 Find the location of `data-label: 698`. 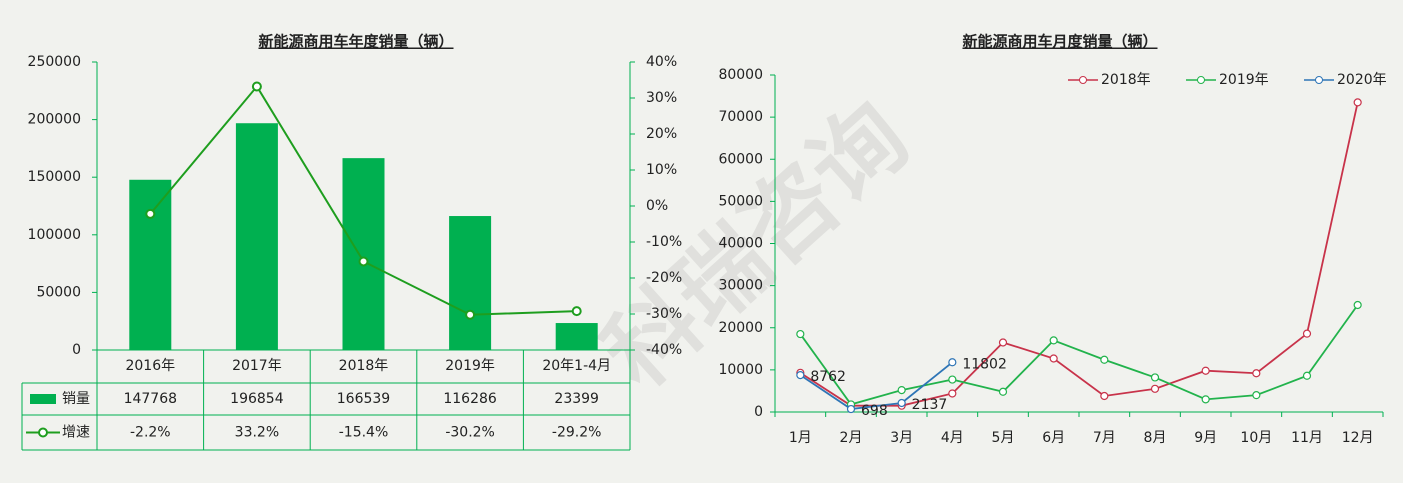

data-label: 698 is located at coordinates (874, 411).